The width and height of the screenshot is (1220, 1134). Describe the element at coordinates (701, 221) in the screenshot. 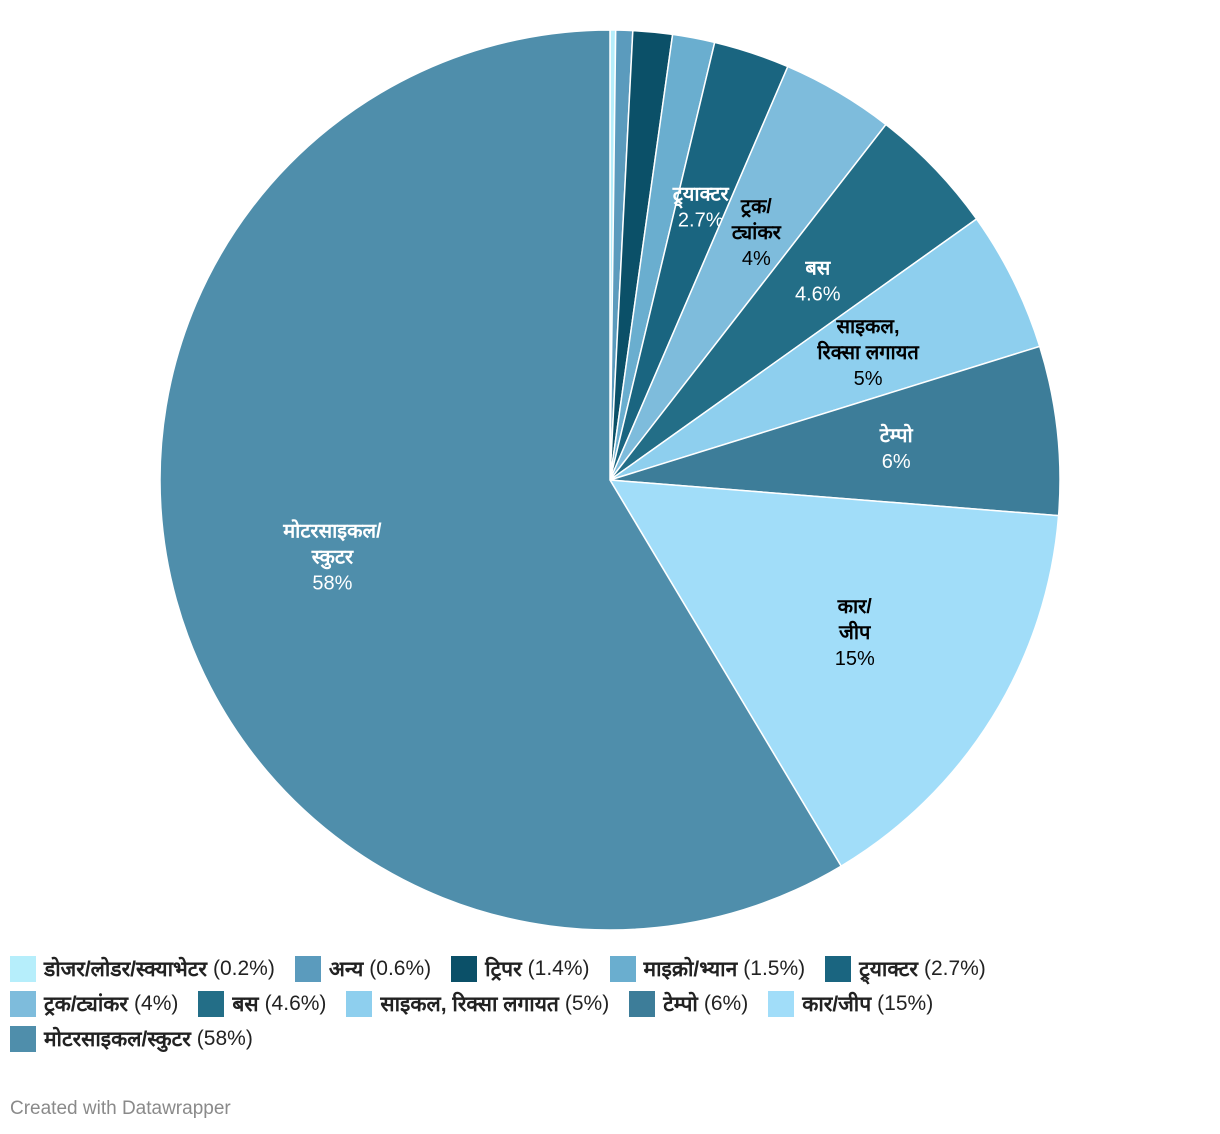

I see `slice-label-value: 2.7%` at that location.